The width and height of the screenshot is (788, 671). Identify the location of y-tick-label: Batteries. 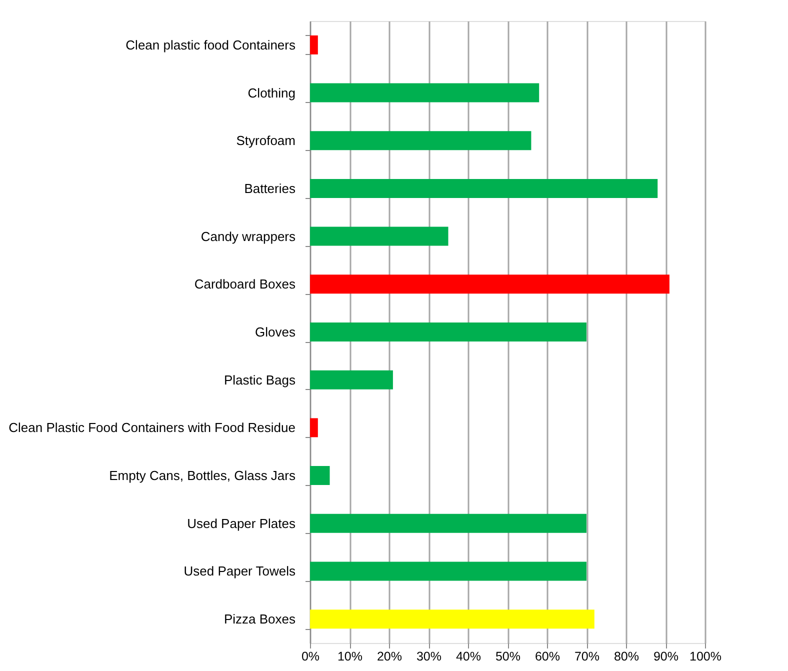
(270, 188).